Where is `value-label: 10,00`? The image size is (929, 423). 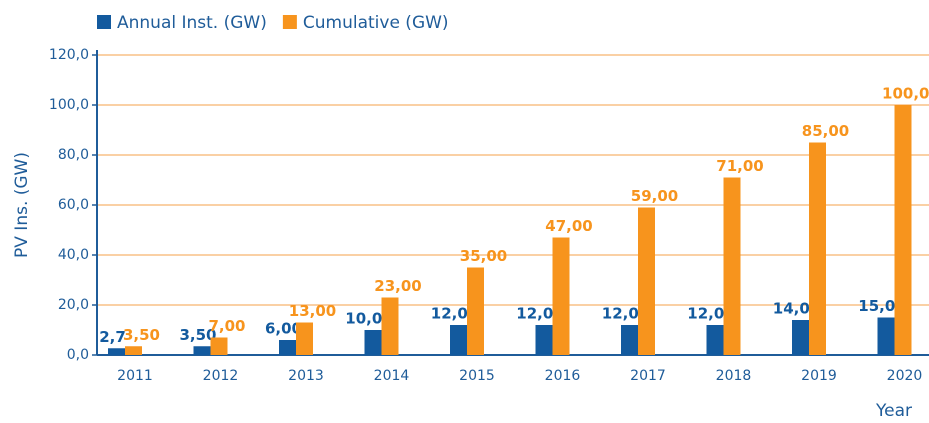
value-label: 10,00 is located at coordinates (368, 319).